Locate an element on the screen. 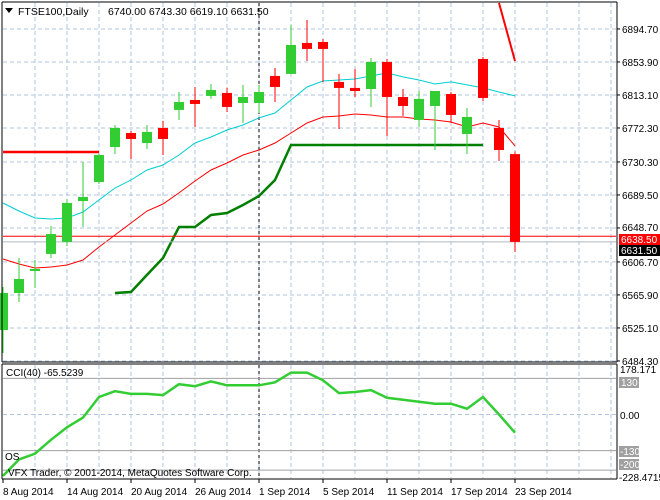 The height and width of the screenshot is (500, 660). bid-label-box is located at coordinates (639, 239).